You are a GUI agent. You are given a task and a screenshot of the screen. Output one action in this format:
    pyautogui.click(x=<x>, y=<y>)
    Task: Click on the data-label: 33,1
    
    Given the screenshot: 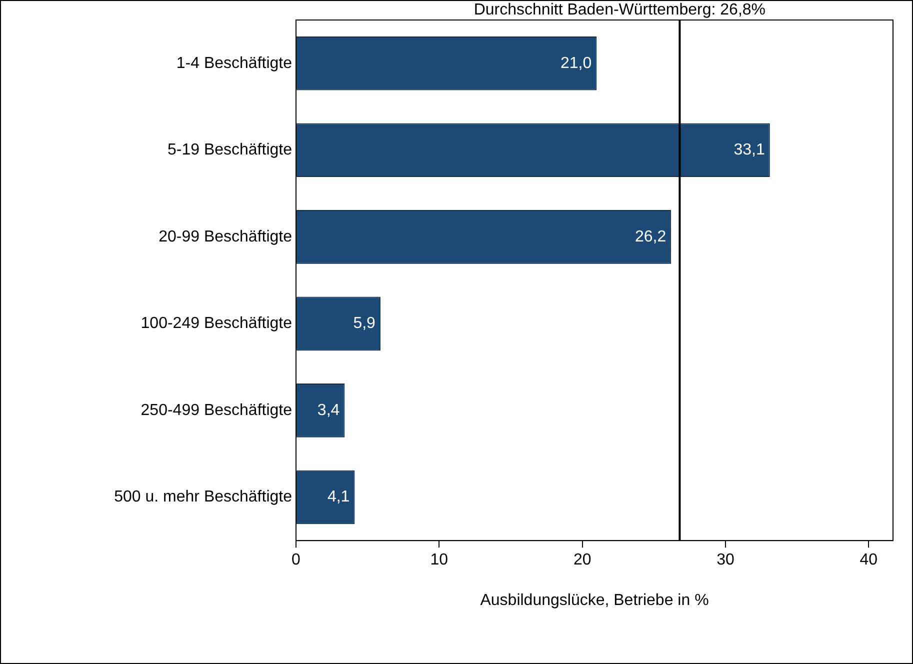 What is the action you would take?
    pyautogui.click(x=749, y=150)
    